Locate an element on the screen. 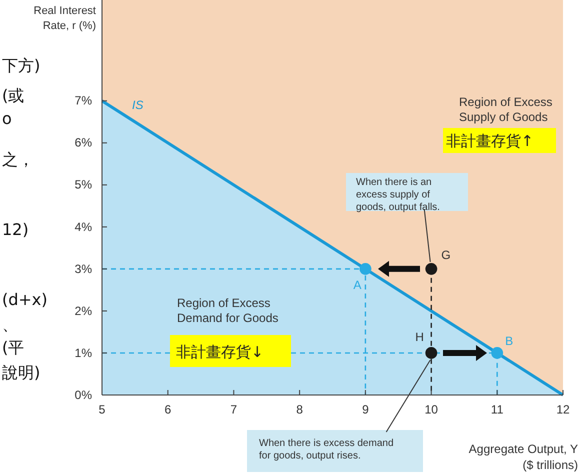  x-tick-label: 9 is located at coordinates (366, 409).